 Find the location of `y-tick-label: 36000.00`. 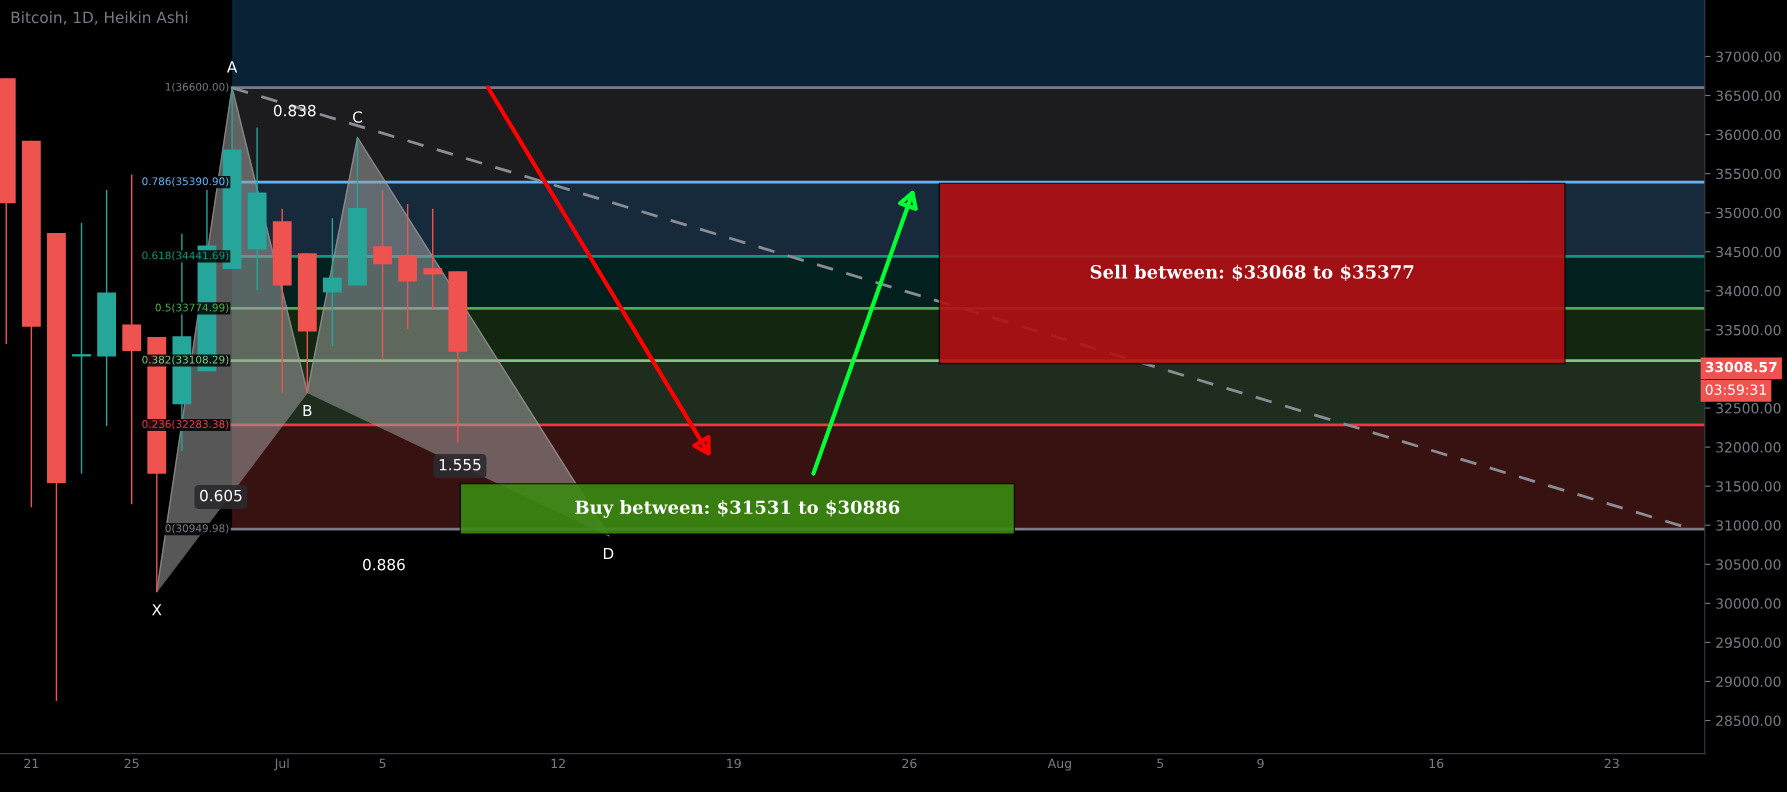

y-tick-label: 36000.00 is located at coordinates (1748, 135).